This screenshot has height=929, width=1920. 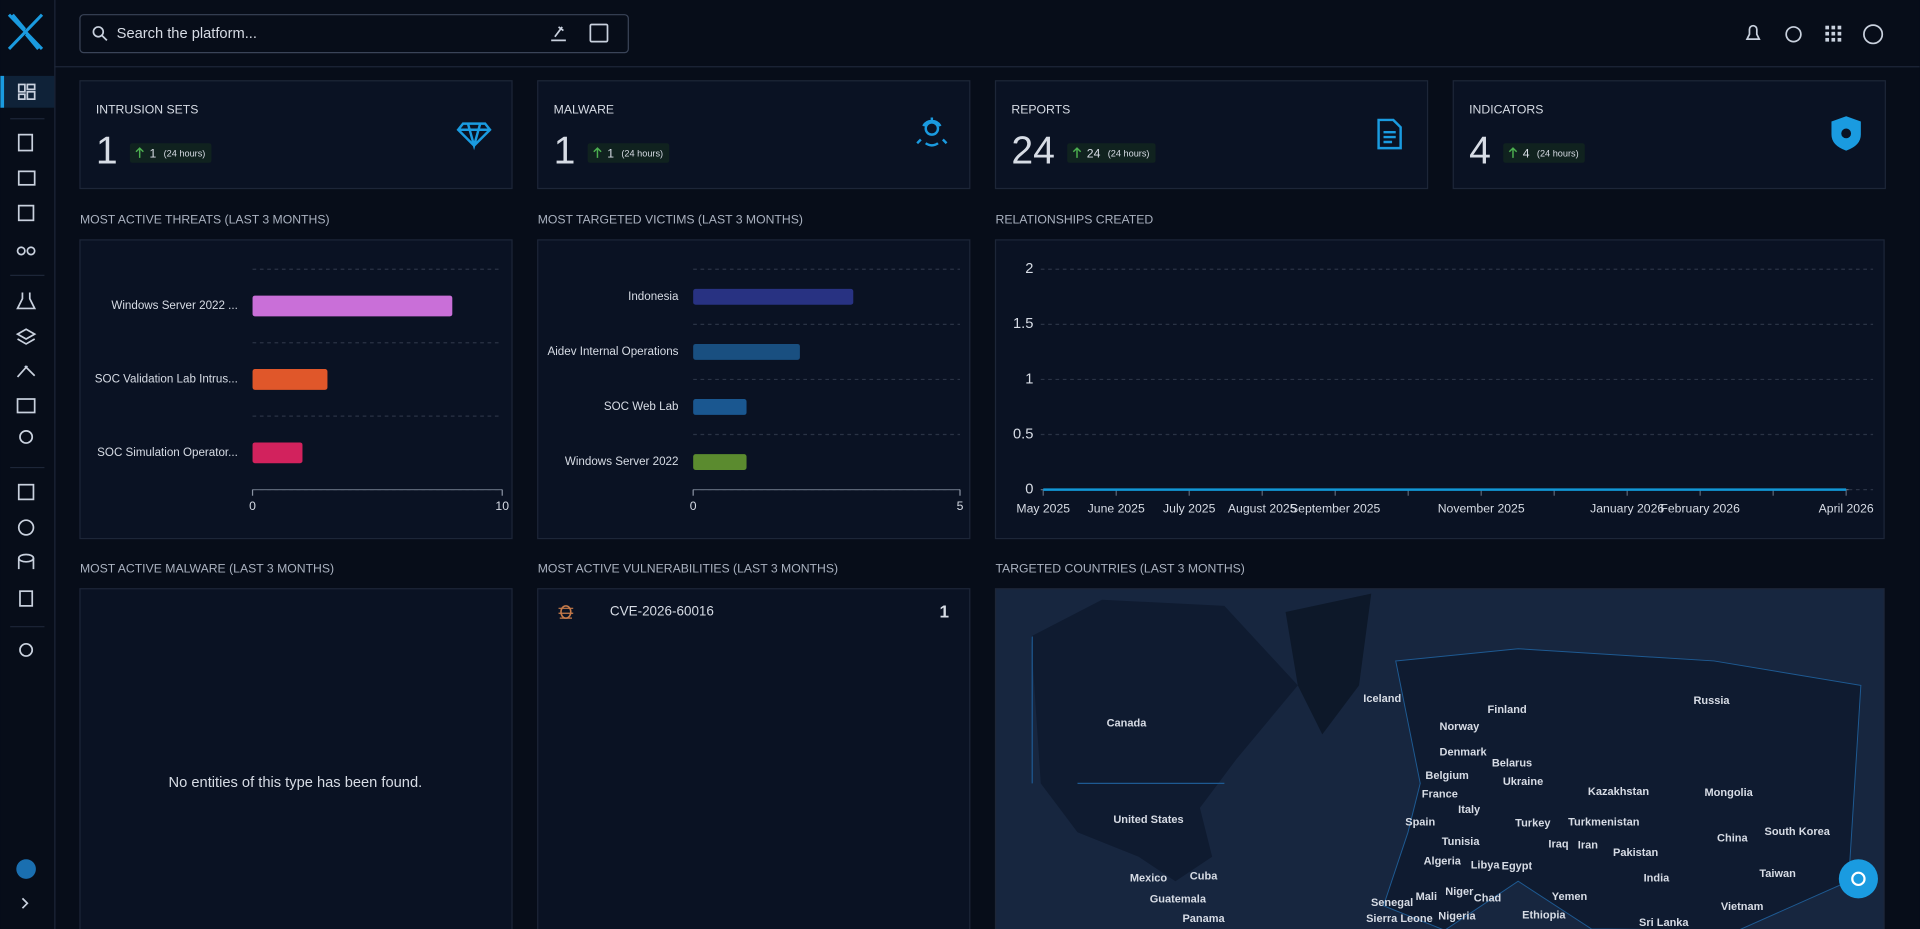 I want to click on category-label: SOC Web Lab, so click(x=641, y=406).